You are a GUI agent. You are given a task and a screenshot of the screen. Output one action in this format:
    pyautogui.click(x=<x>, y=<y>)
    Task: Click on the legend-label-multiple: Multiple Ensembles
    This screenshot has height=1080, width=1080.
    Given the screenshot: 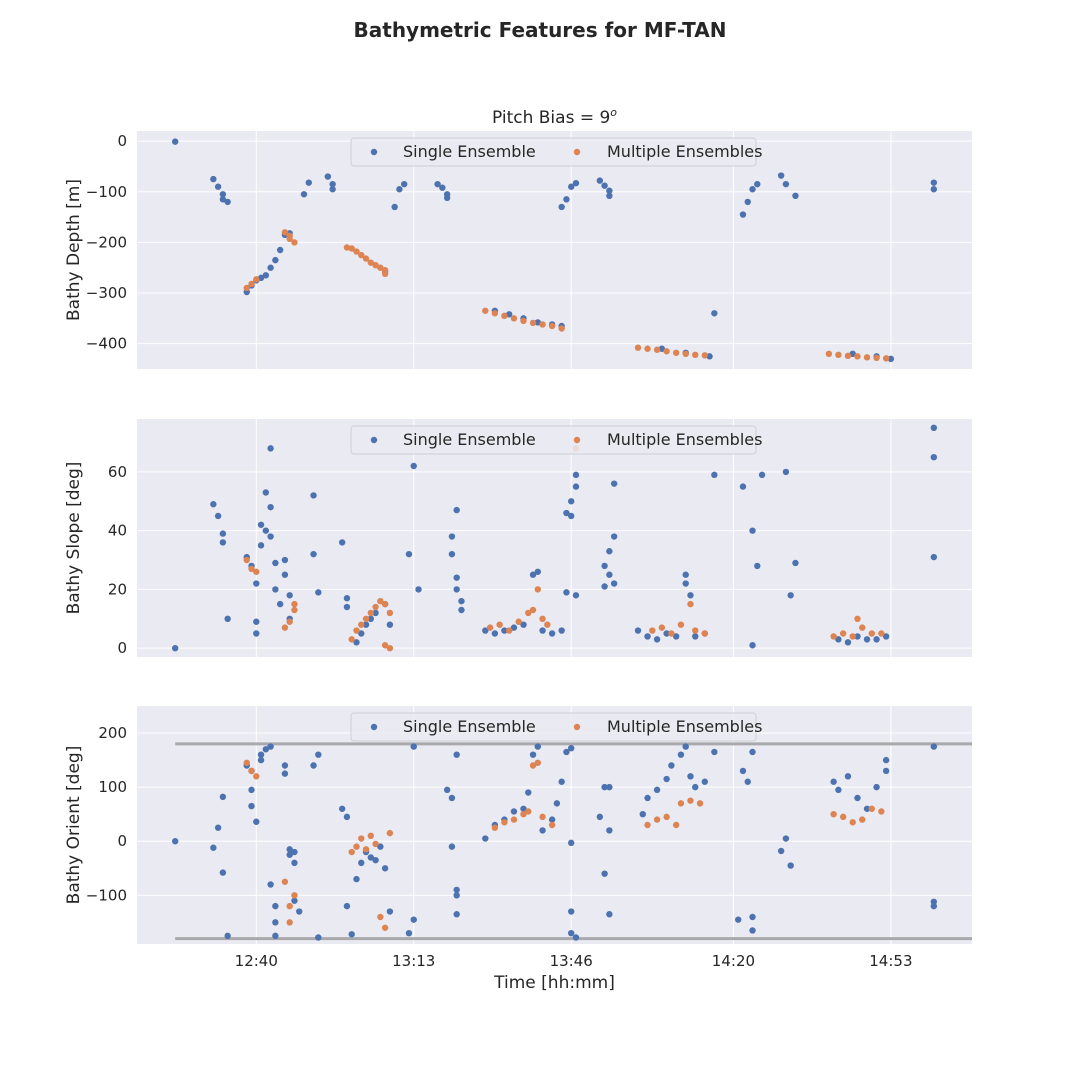 What is the action you would take?
    pyautogui.click(x=684, y=439)
    